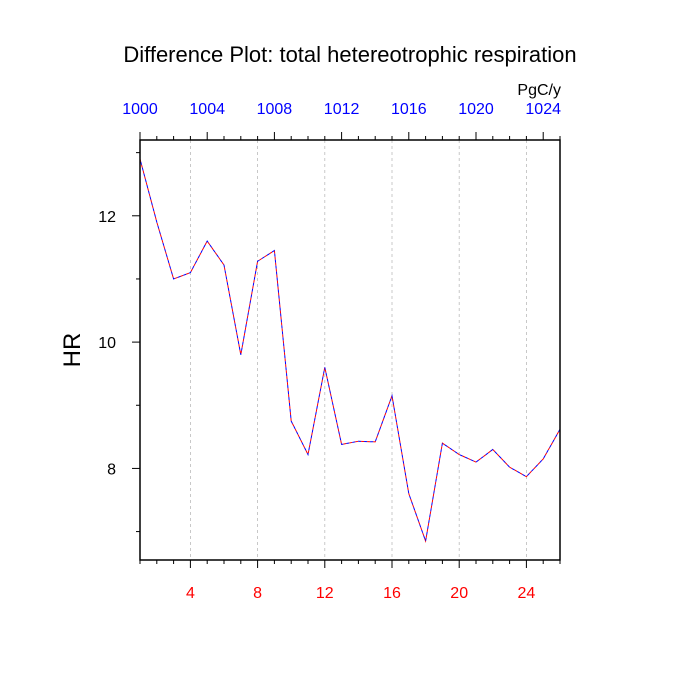 This screenshot has height=700, width=700. What do you see at coordinates (111, 469) in the screenshot?
I see `y-tick-label: 8` at bounding box center [111, 469].